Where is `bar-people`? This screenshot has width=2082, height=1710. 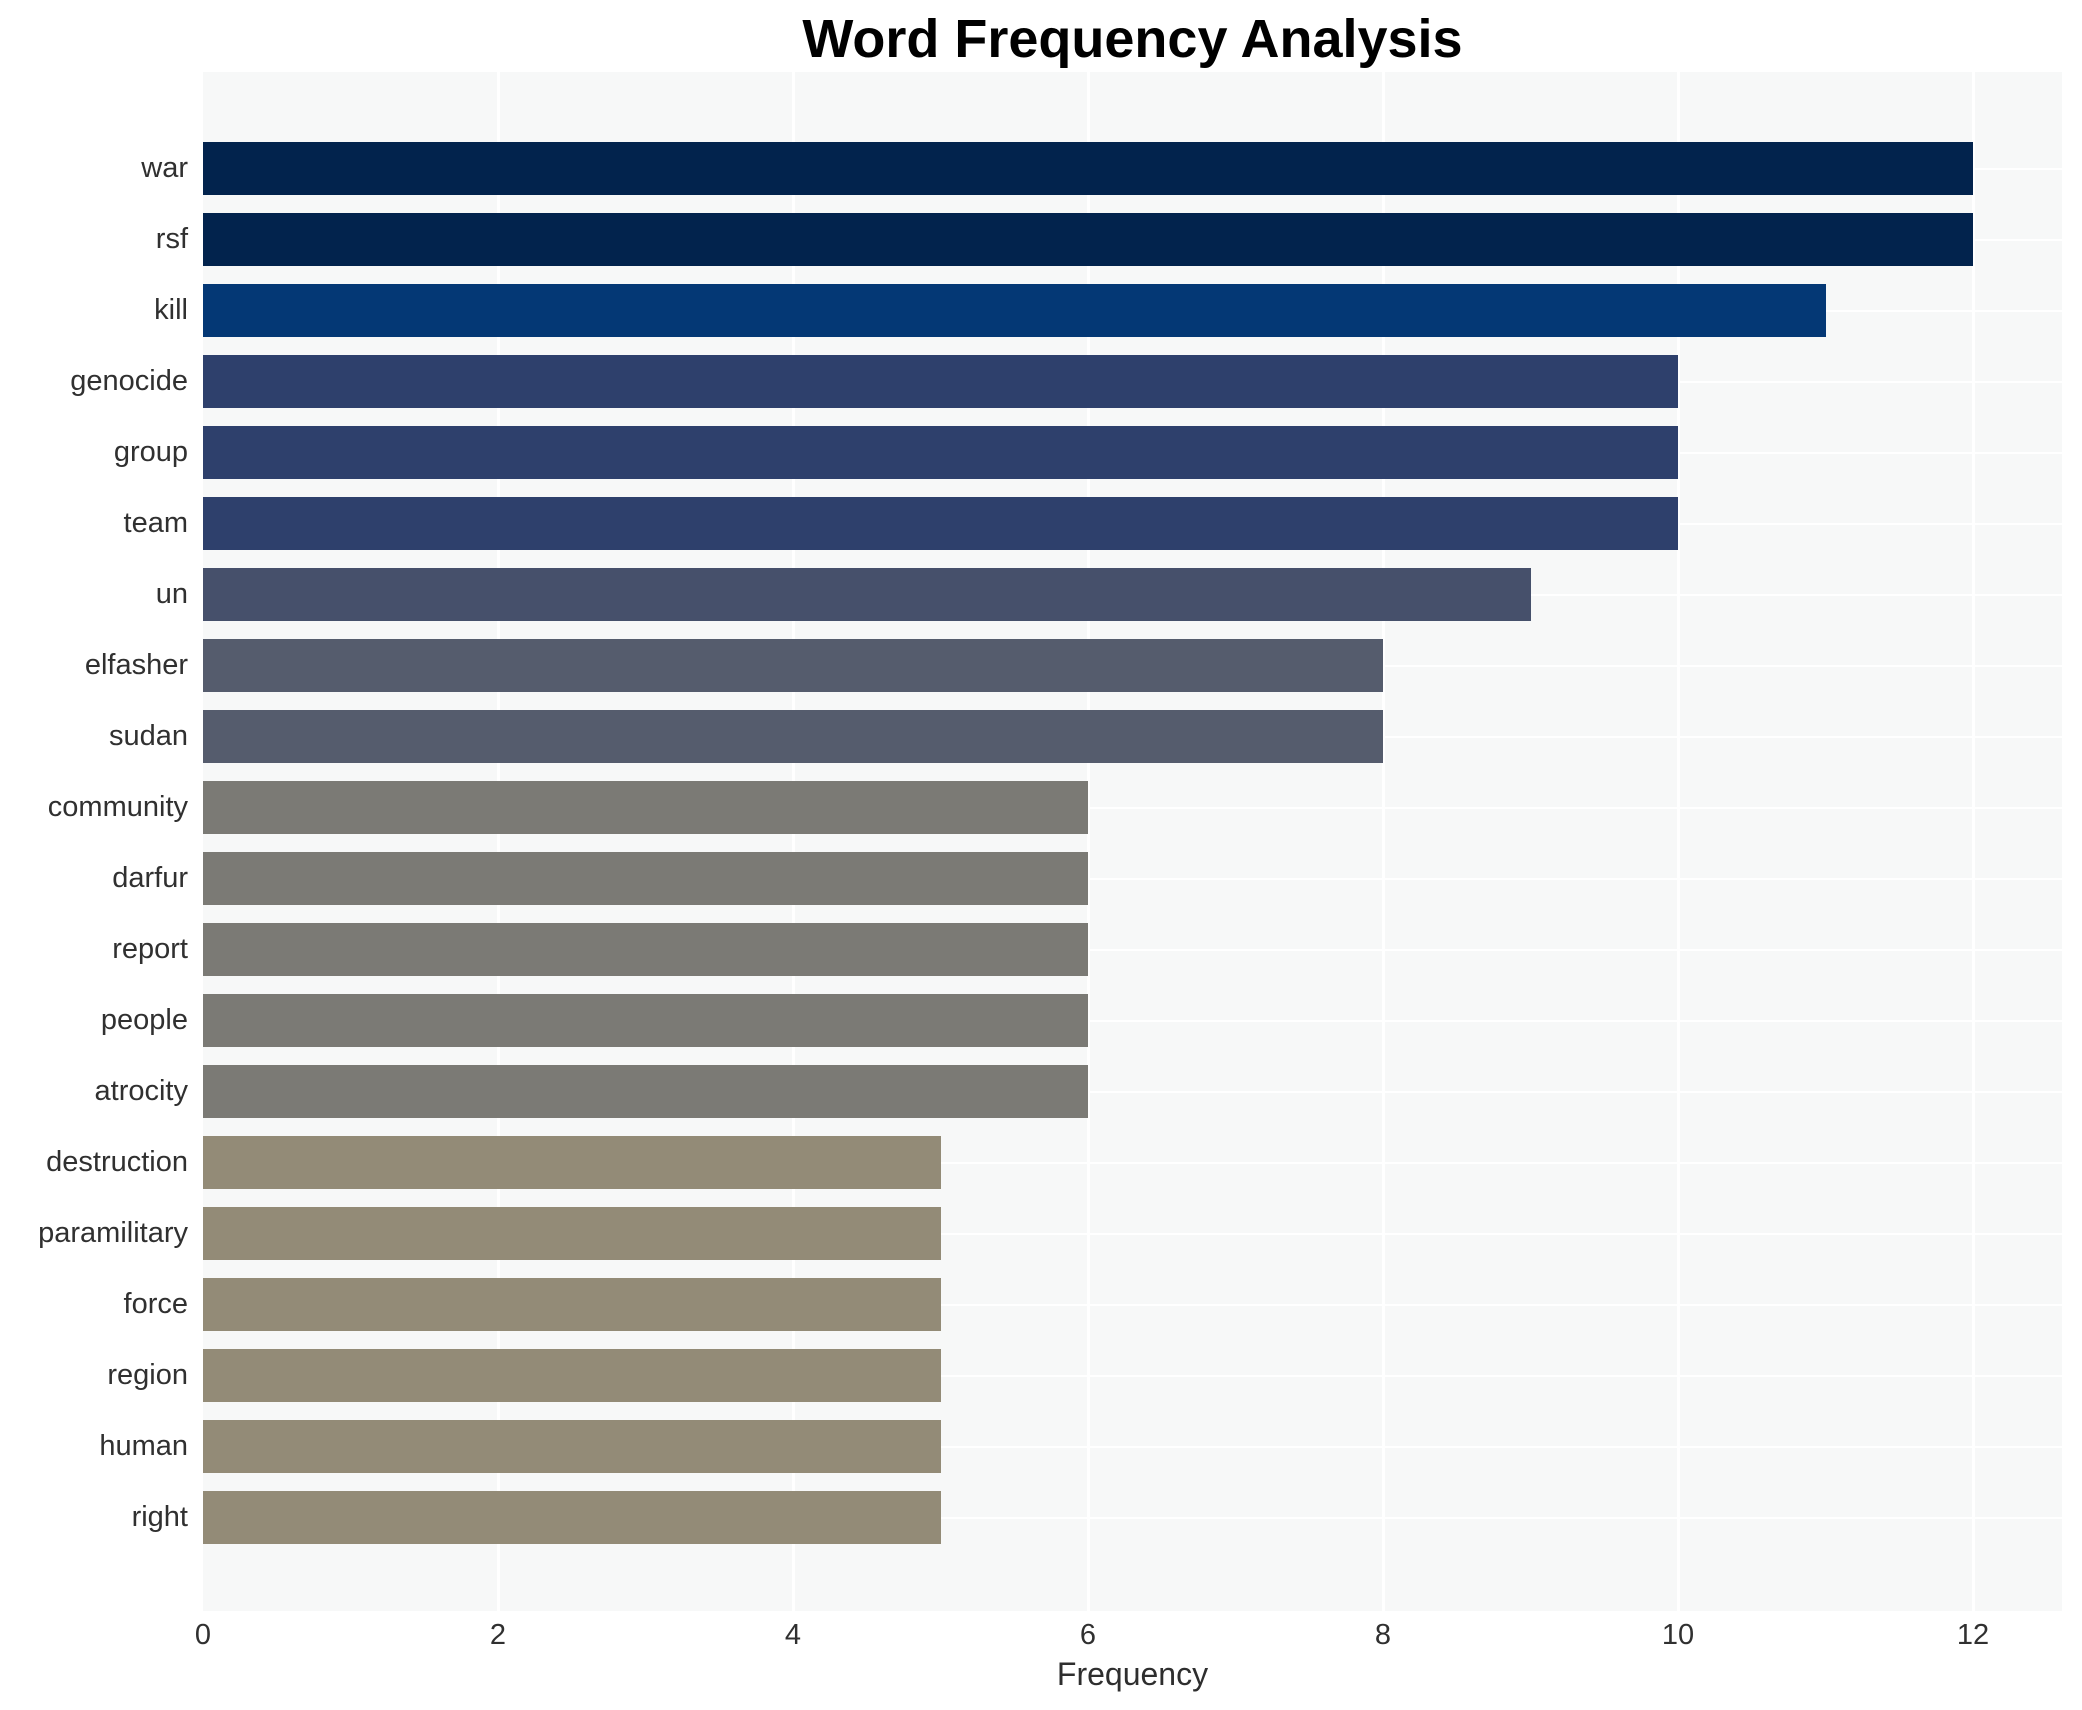 bar-people is located at coordinates (645, 1020).